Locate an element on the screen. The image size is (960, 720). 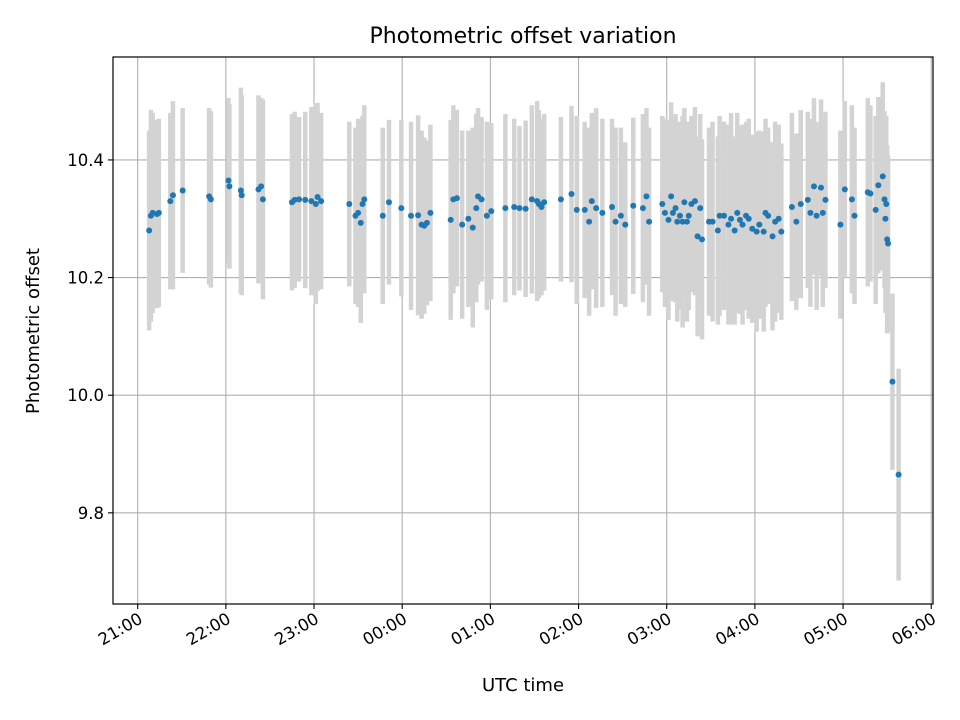
chart-title: Photometric offset variation is located at coordinates (522, 36).